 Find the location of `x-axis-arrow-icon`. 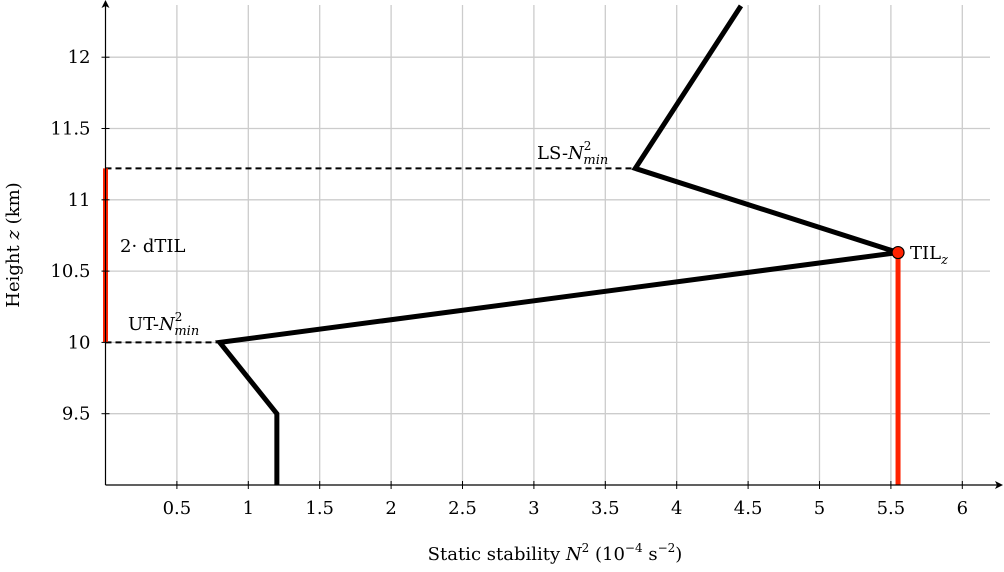

x-axis-arrow-icon is located at coordinates (999, 485).